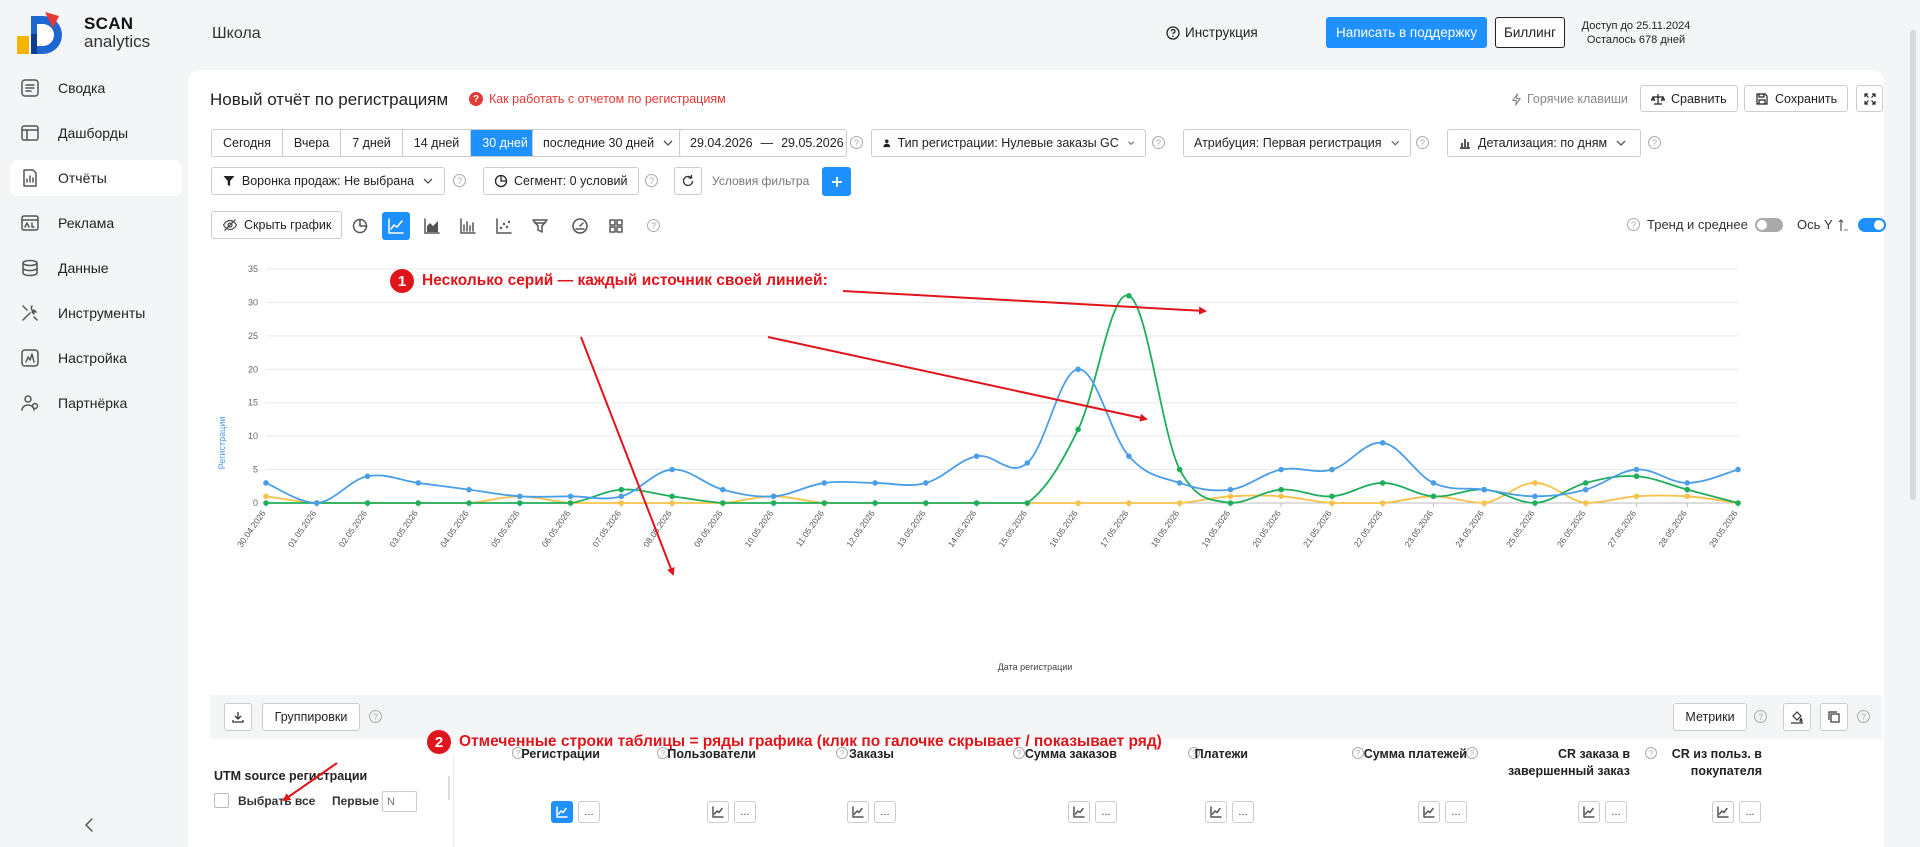 This screenshot has width=1920, height=847. Describe the element at coordinates (500, 754) in the screenshot. I see `column-header: Регистрации` at that location.